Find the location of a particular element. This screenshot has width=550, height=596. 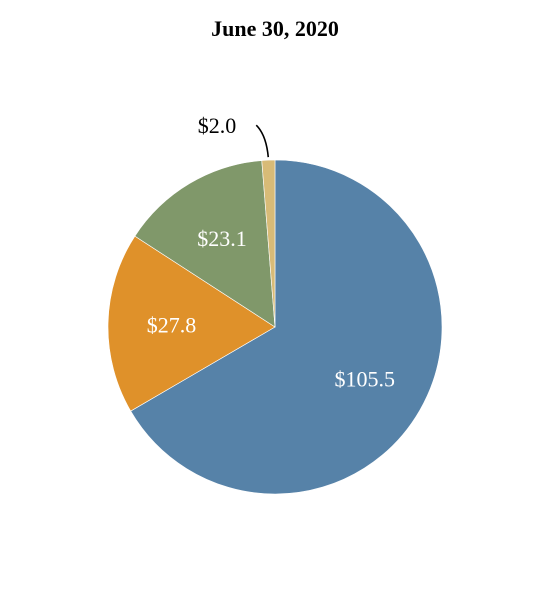

data-label-27-8: $27.8 is located at coordinates (172, 325).